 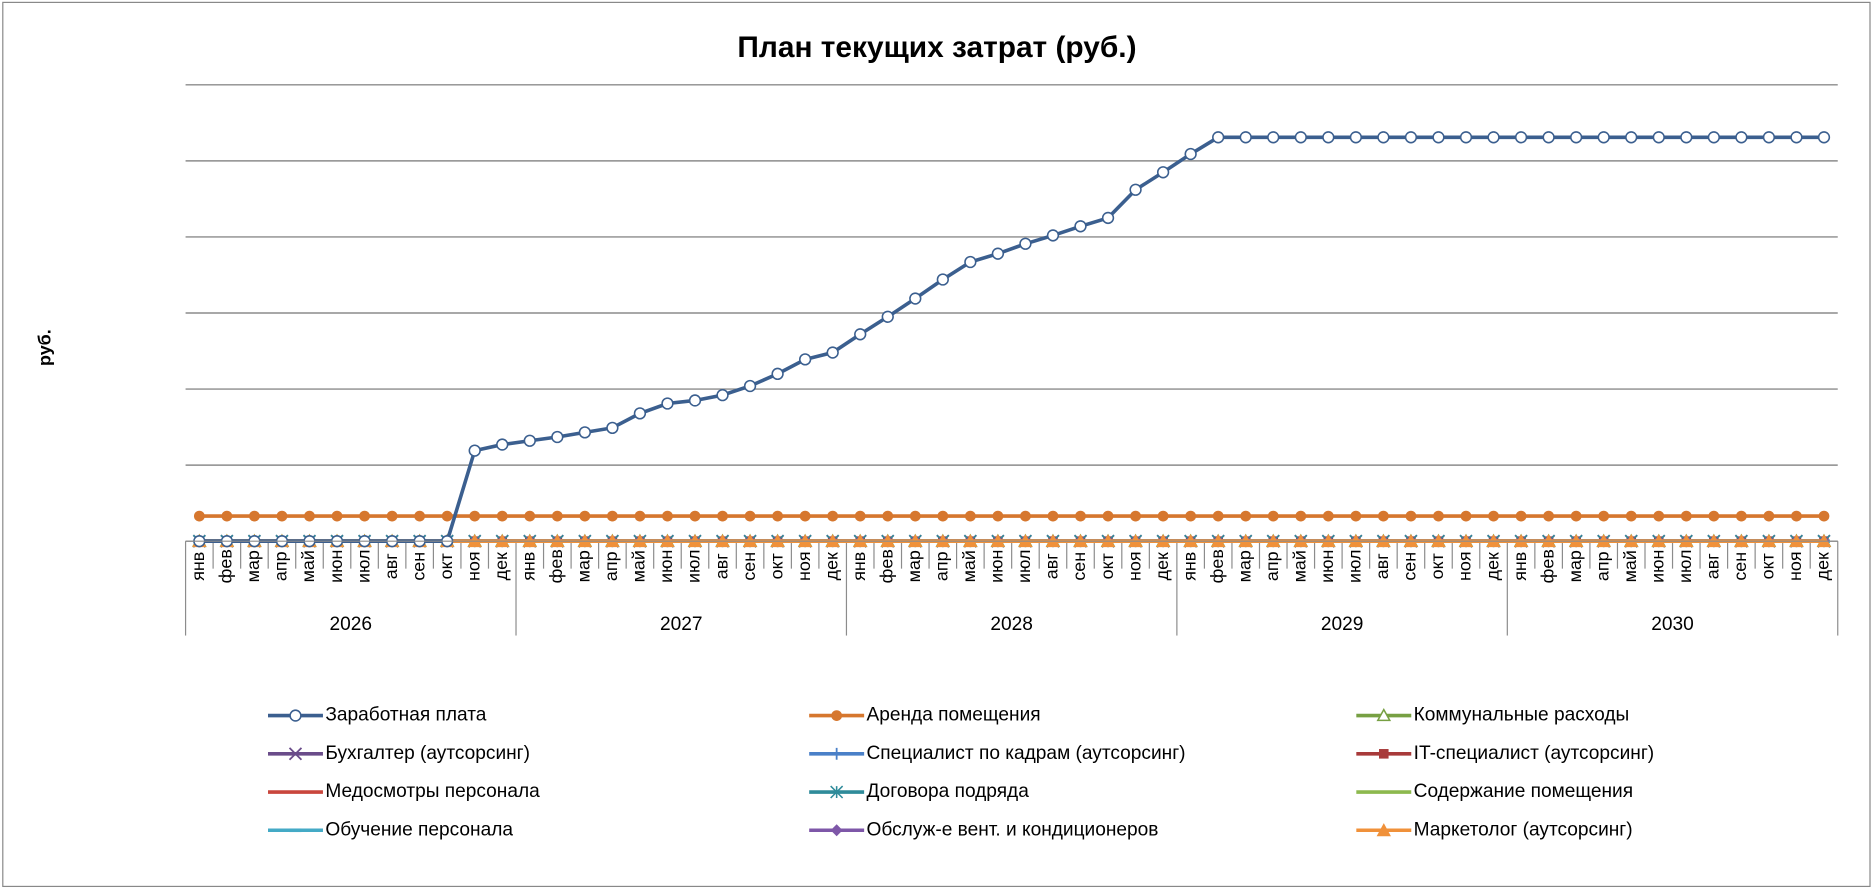 I want to click on legend-label: Обслуж-е вент. и кондиционеров, so click(x=1013, y=829).